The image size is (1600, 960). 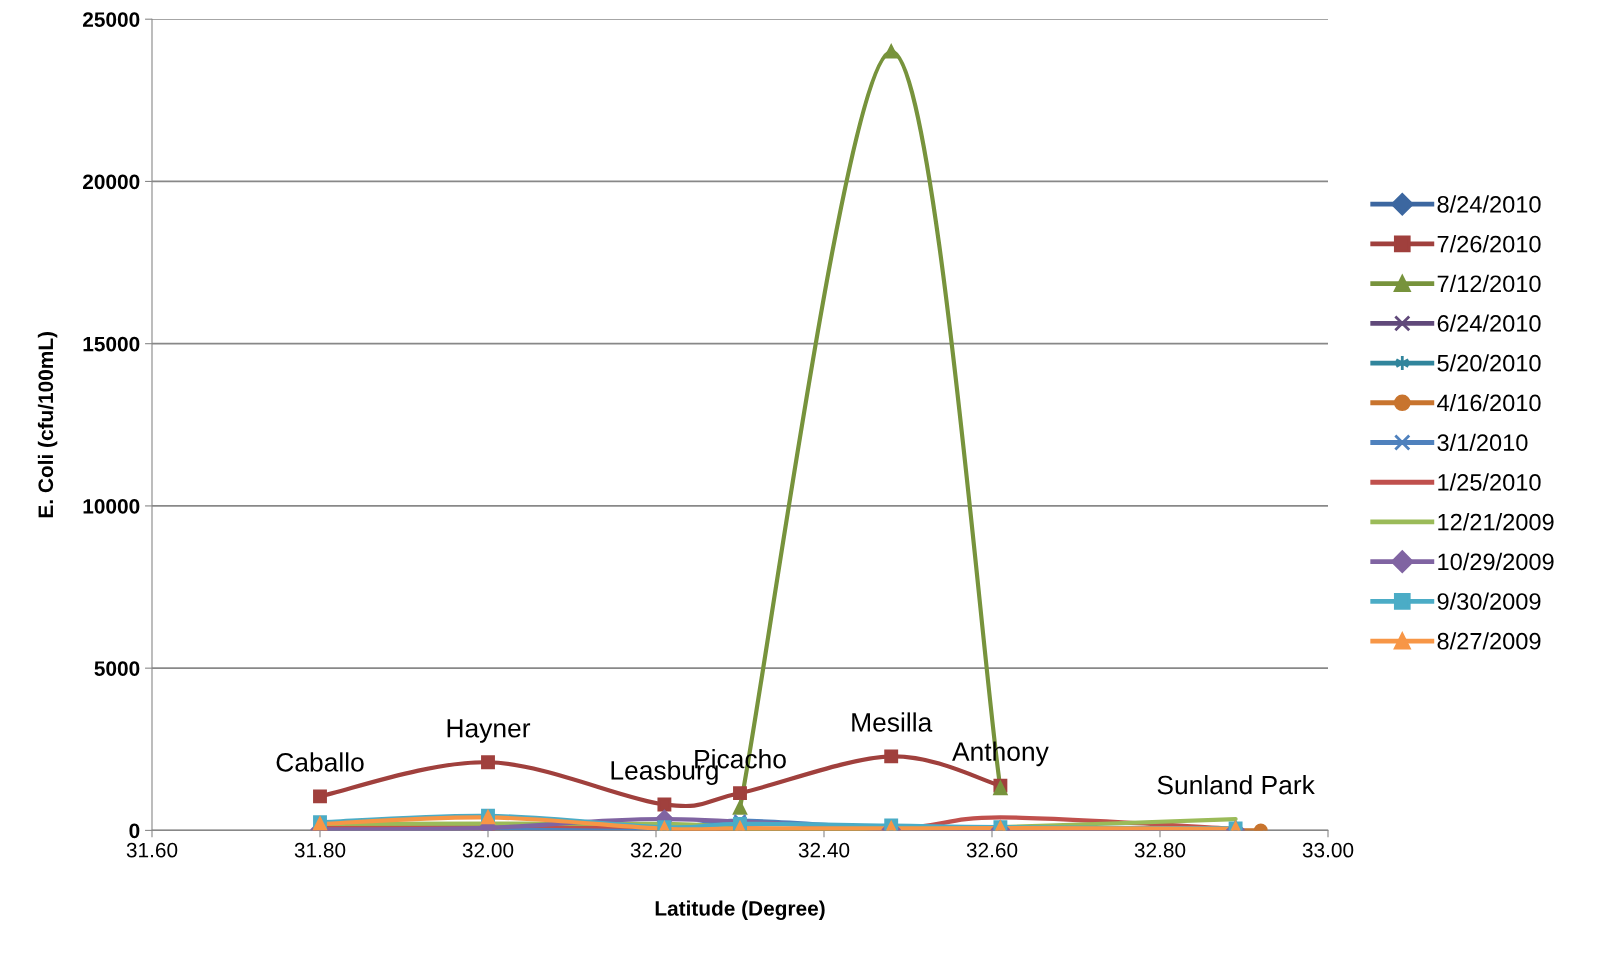 I want to click on y-tick-label: 10000, so click(x=111, y=506).